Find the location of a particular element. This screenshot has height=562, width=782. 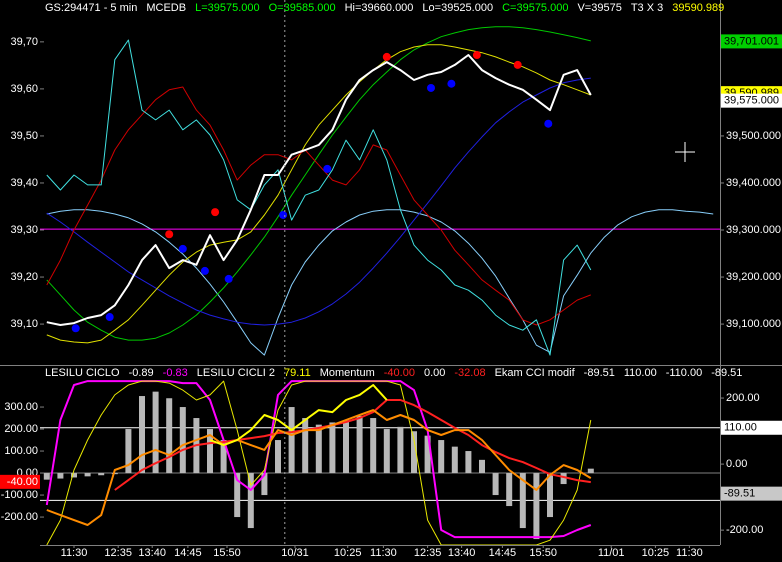

y-tick-label: 39,60 is located at coordinates (24, 89).